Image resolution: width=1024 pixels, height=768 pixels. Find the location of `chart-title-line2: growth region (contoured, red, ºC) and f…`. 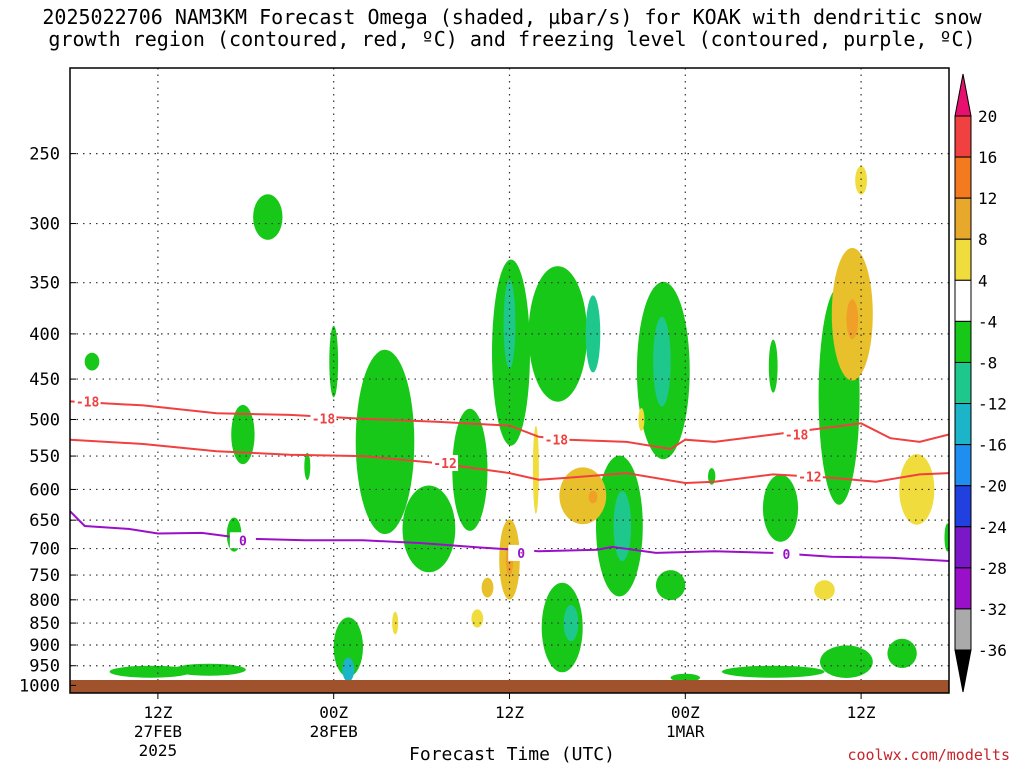

chart-title-line2: growth region (contoured, red, ºC) and f… is located at coordinates (512, 39).